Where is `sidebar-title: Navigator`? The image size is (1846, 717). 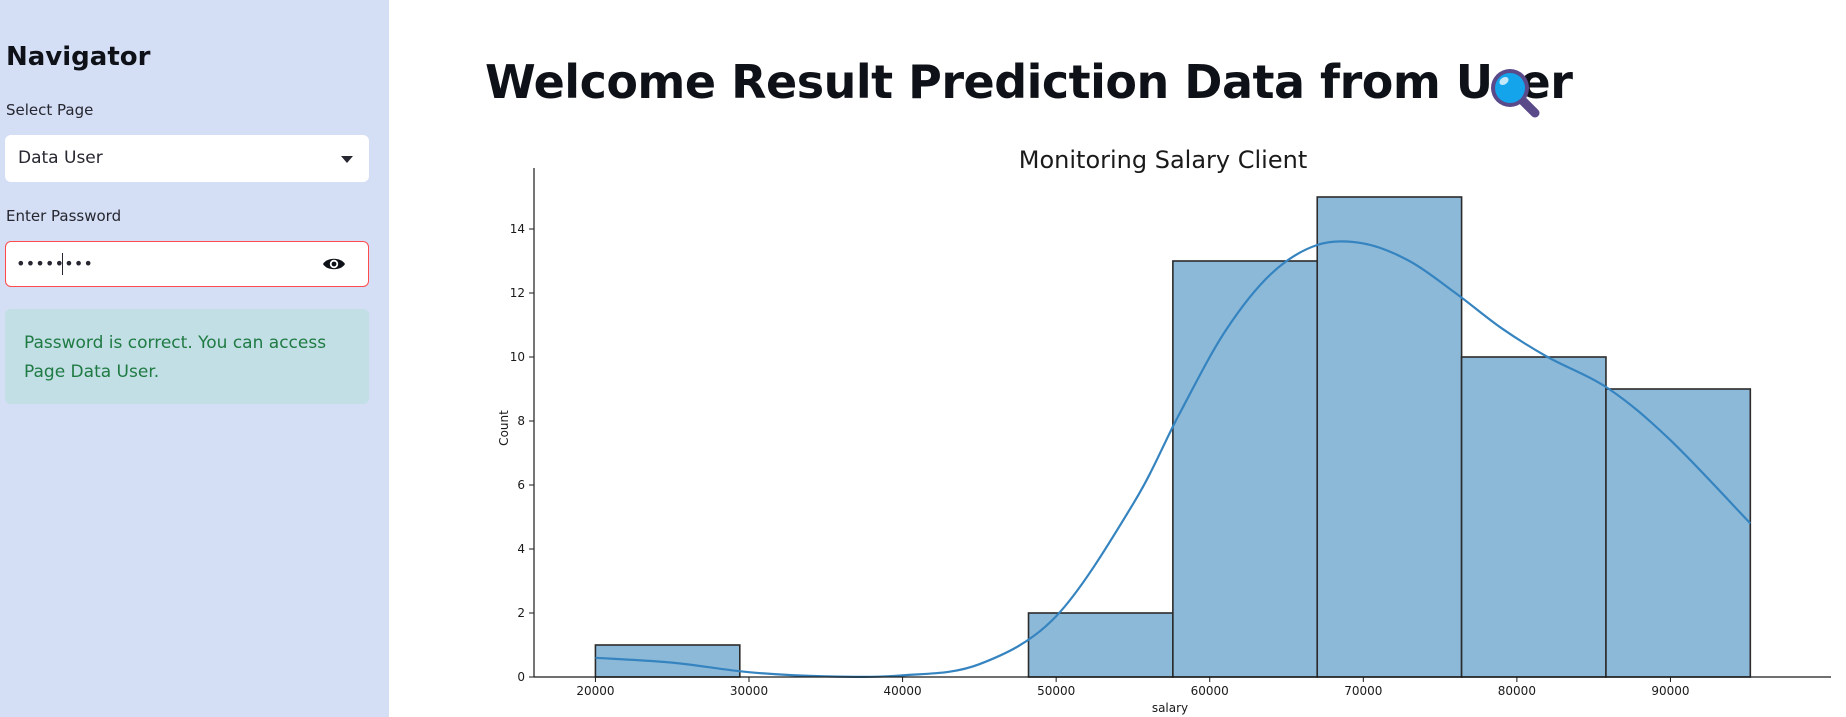
sidebar-title: Navigator is located at coordinates (78, 57).